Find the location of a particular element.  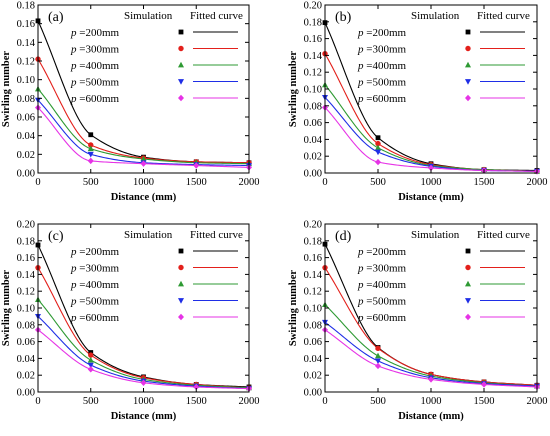

legend-series-name: =200mm is located at coordinates (99, 252).